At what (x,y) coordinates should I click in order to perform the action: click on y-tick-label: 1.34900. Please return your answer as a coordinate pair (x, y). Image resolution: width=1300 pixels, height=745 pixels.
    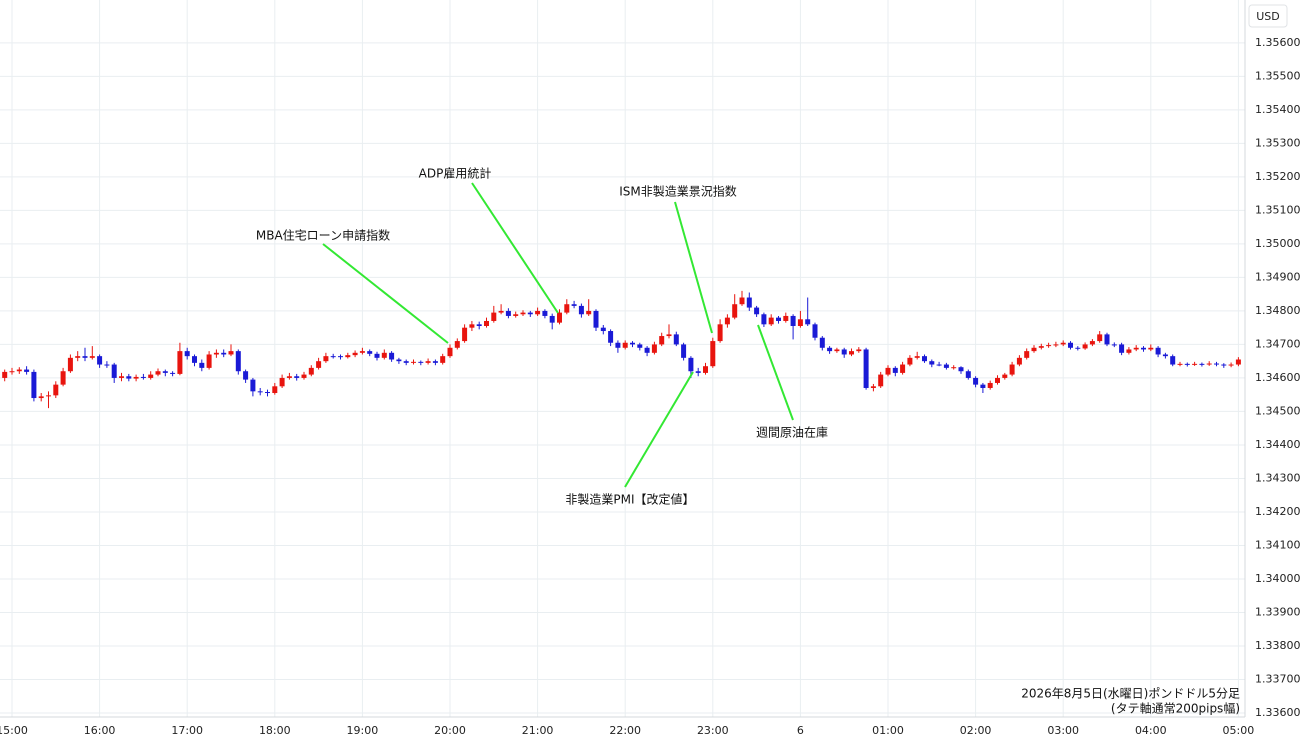
    Looking at the image, I should click on (1277, 276).